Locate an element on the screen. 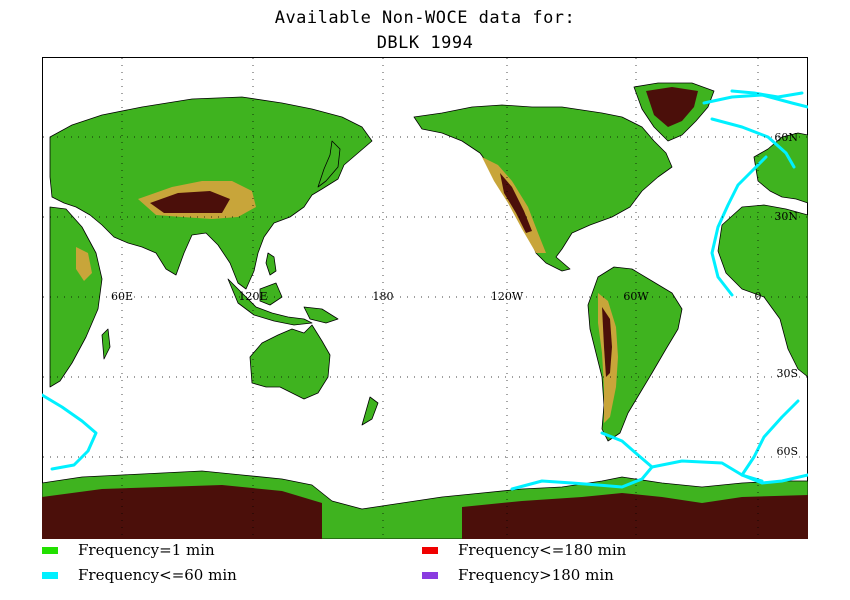 The width and height of the screenshot is (850, 600). peak-andes is located at coordinates (607, 342).